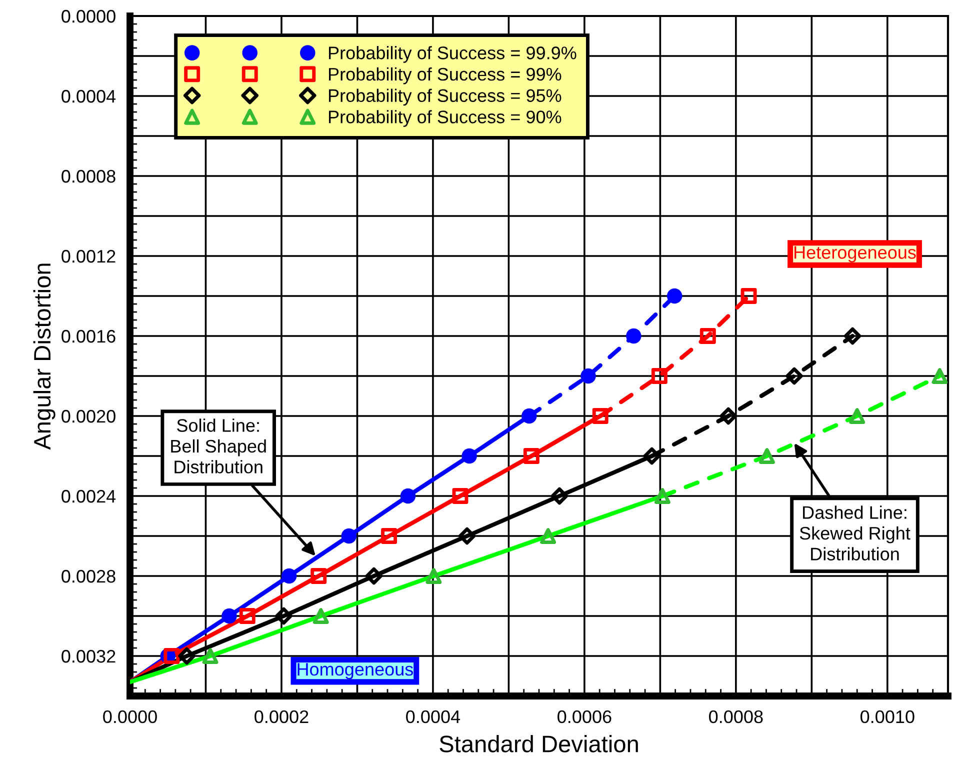 The image size is (953, 766). Describe the element at coordinates (887, 717) in the screenshot. I see `x-tick-label: 0.0010` at that location.